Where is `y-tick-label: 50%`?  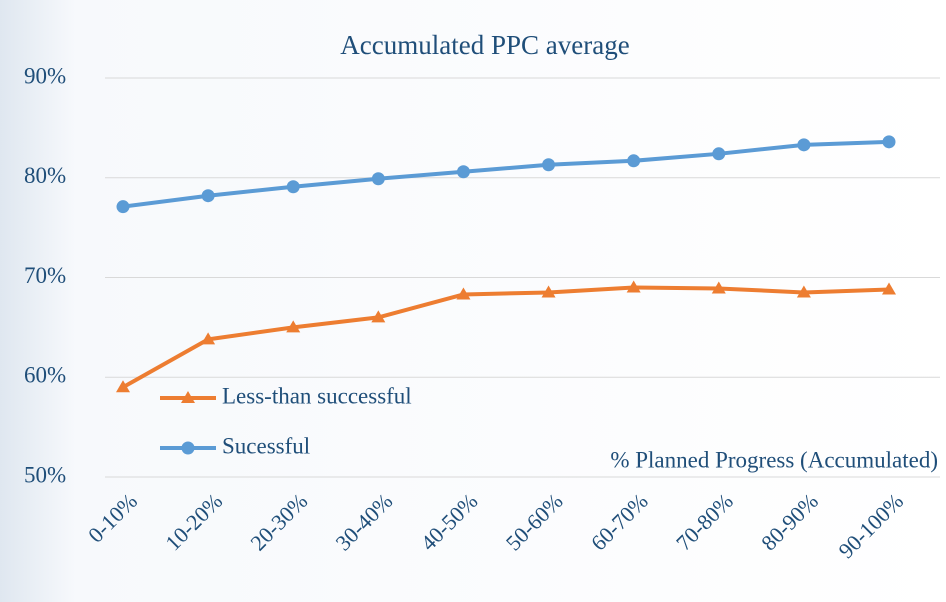
y-tick-label: 50% is located at coordinates (45, 474).